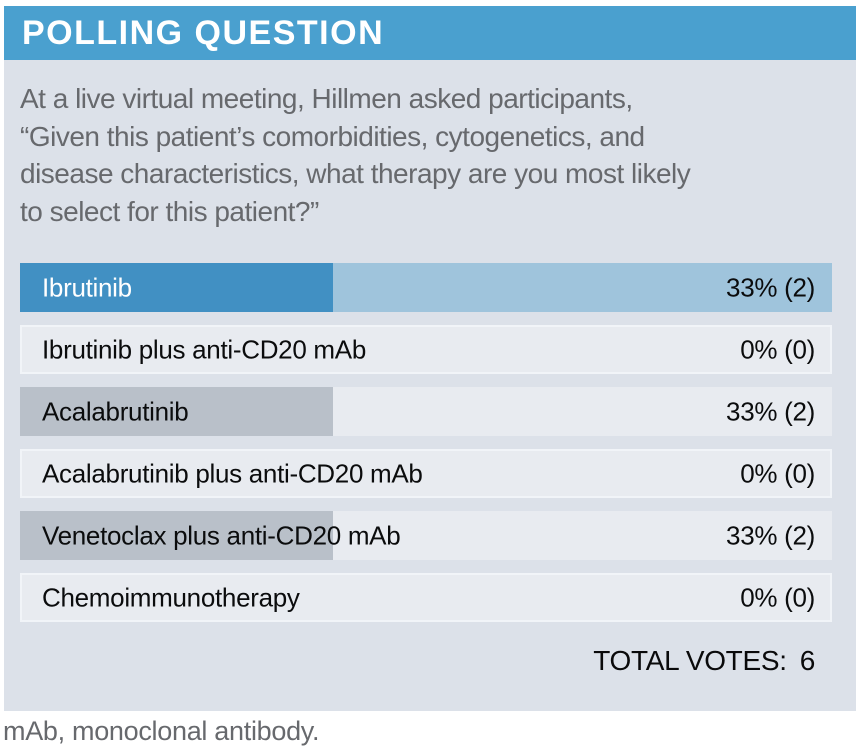  I want to click on poll-option-label: Ibrutinib, so click(87, 287).